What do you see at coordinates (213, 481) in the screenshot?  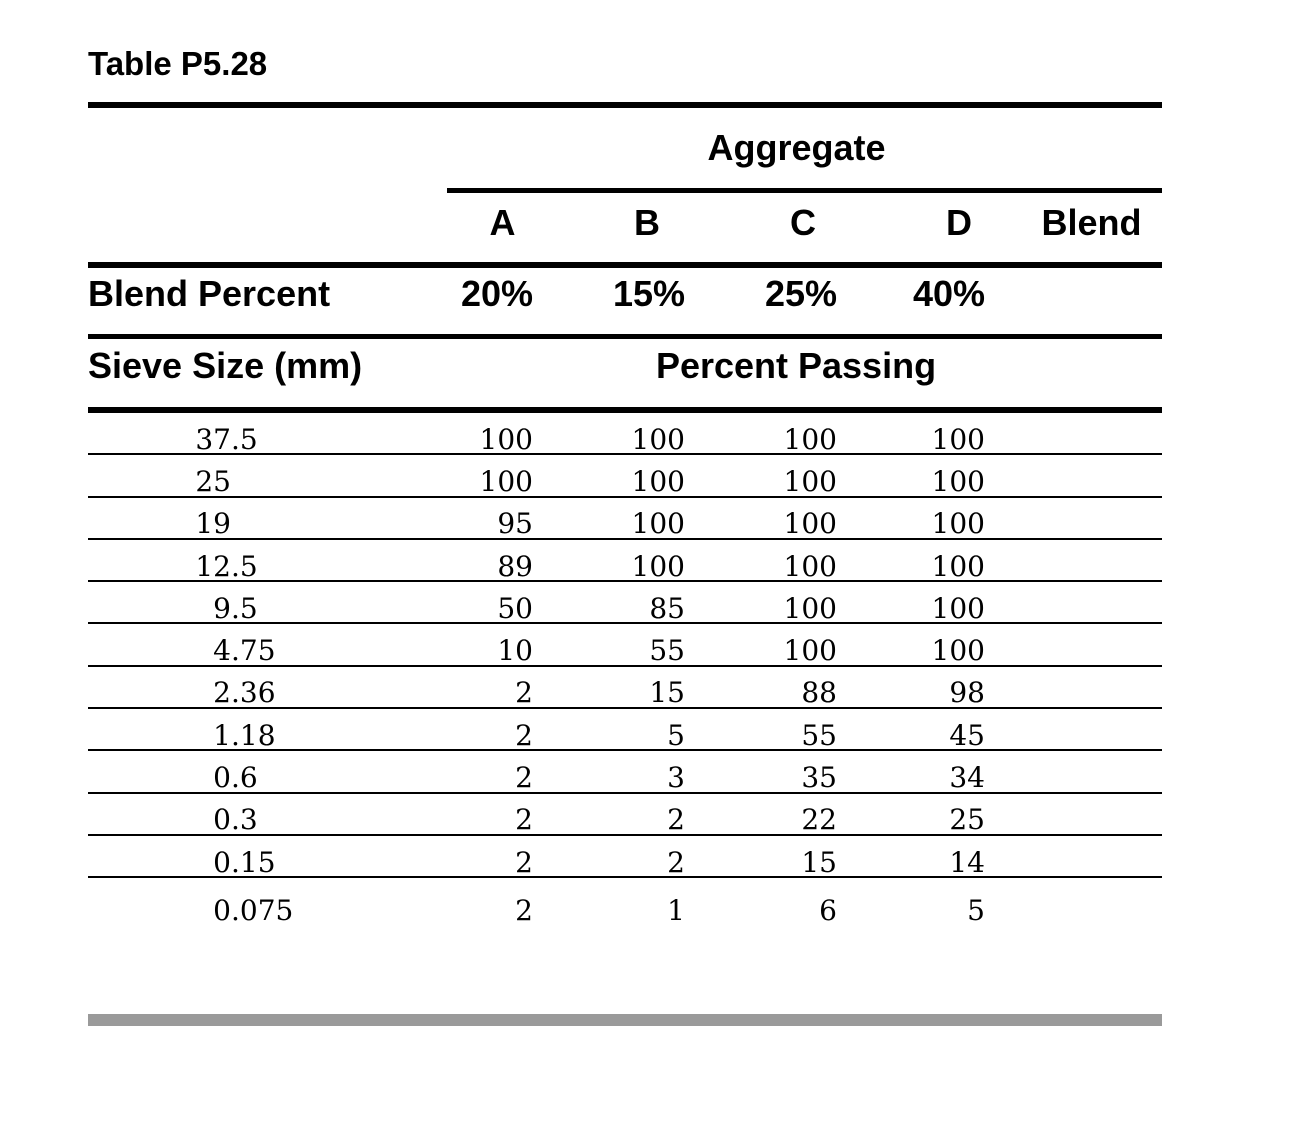 I see `sieve-size-int: 25` at bounding box center [213, 481].